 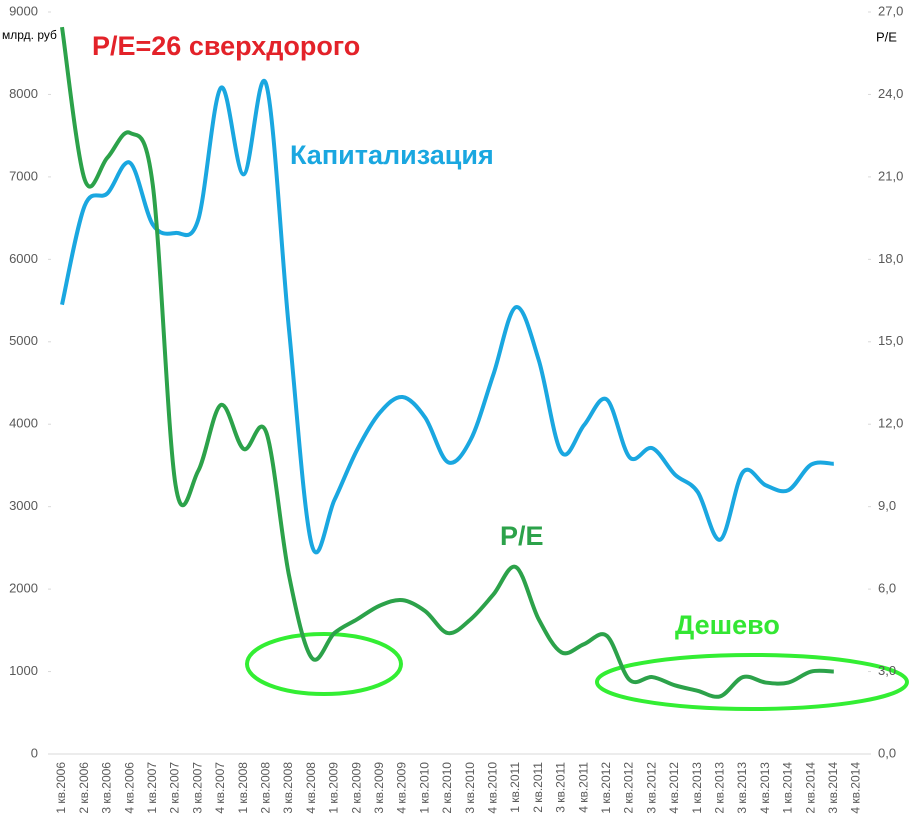 What do you see at coordinates (23, 93) in the screenshot?
I see `y-tick-label: 8000` at bounding box center [23, 93].